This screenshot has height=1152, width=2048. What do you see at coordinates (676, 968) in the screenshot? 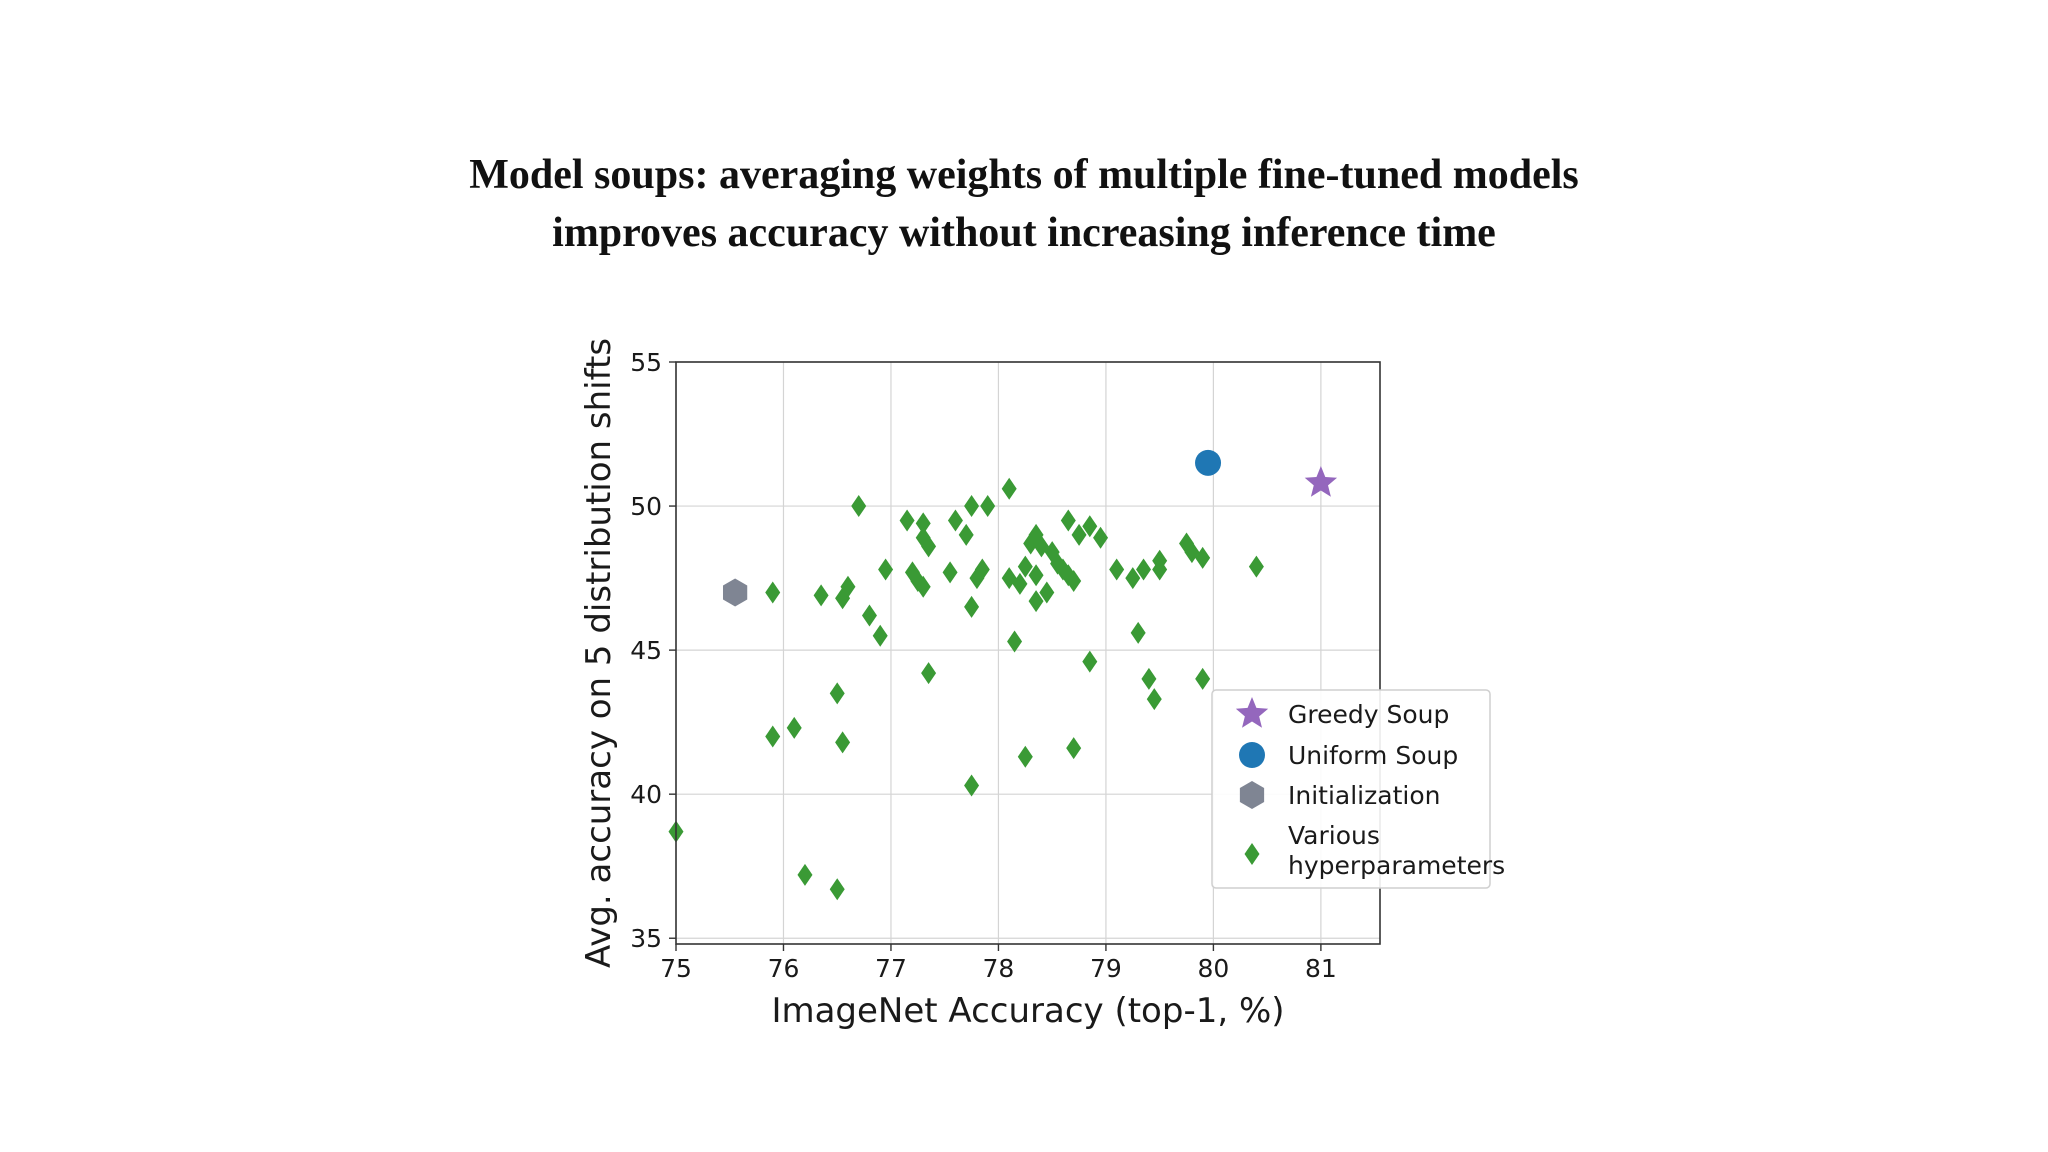
I see `x-tick-label: 75` at bounding box center [676, 968].